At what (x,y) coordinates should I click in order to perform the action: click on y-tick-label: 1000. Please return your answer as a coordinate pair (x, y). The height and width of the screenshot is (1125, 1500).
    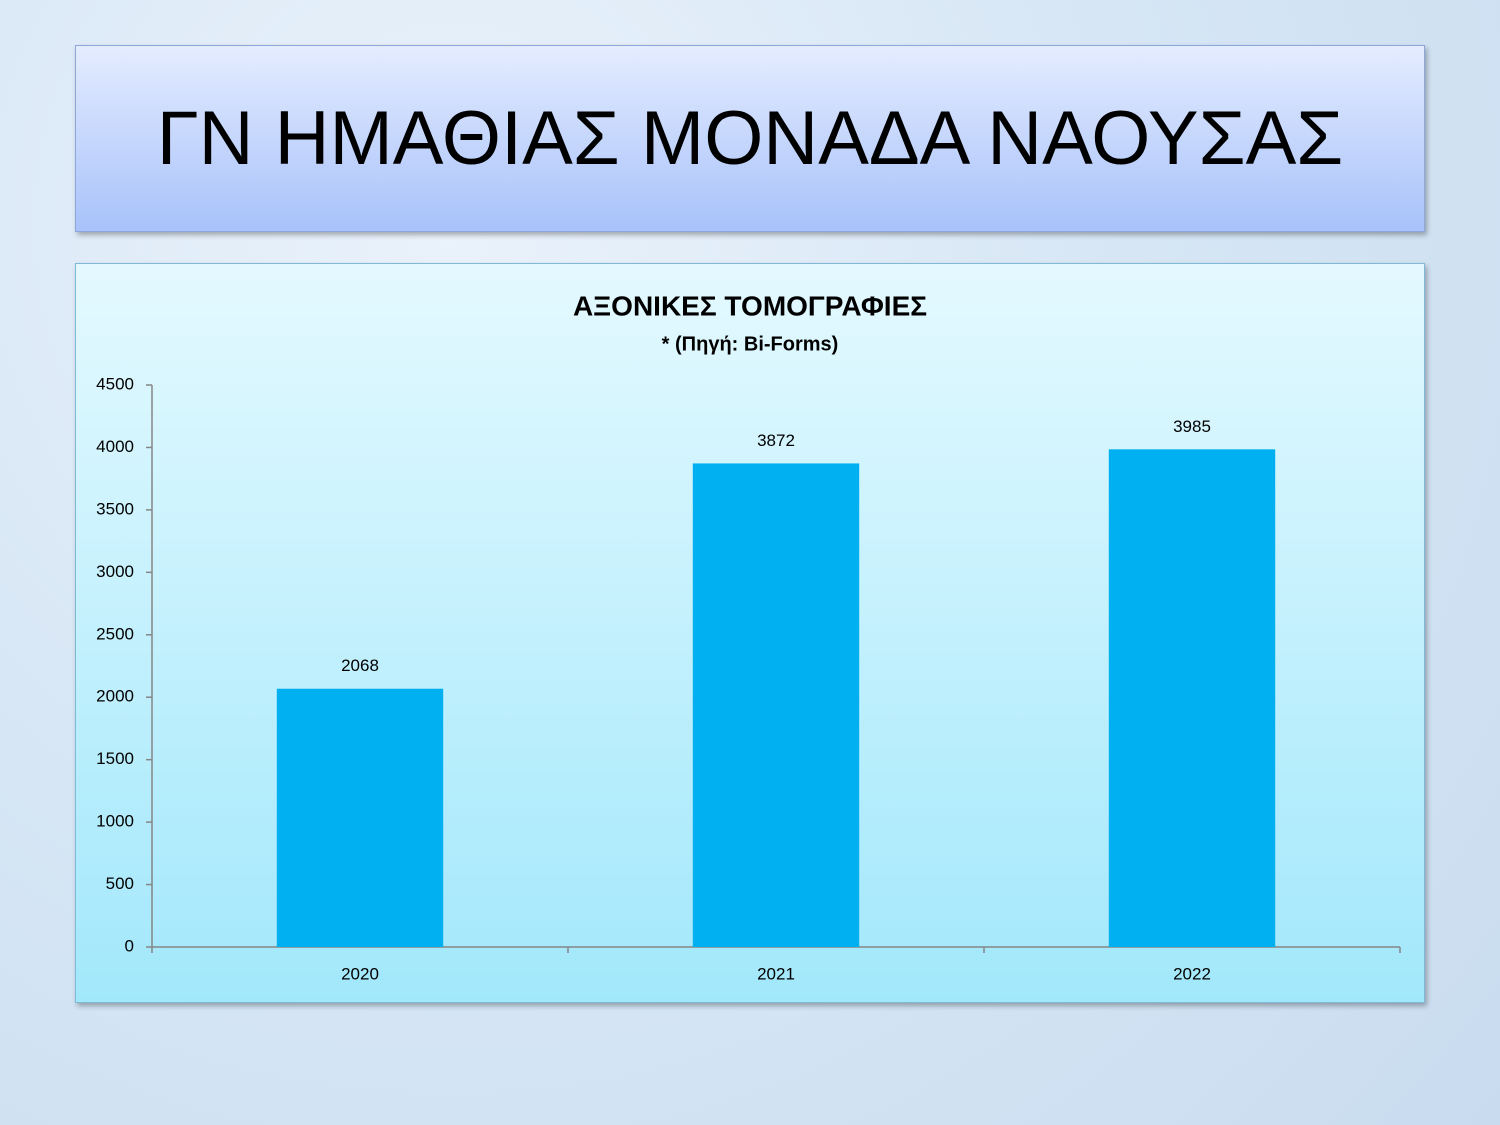
    Looking at the image, I should click on (115, 821).